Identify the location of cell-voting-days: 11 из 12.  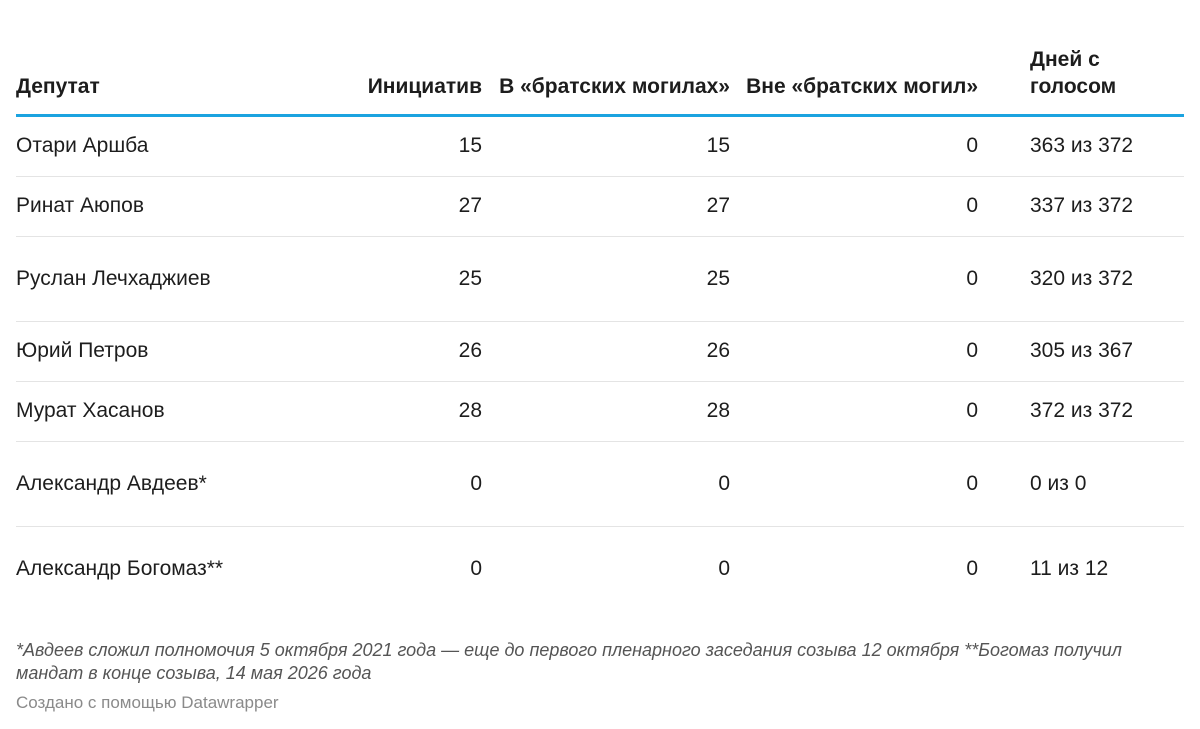
(1069, 568).